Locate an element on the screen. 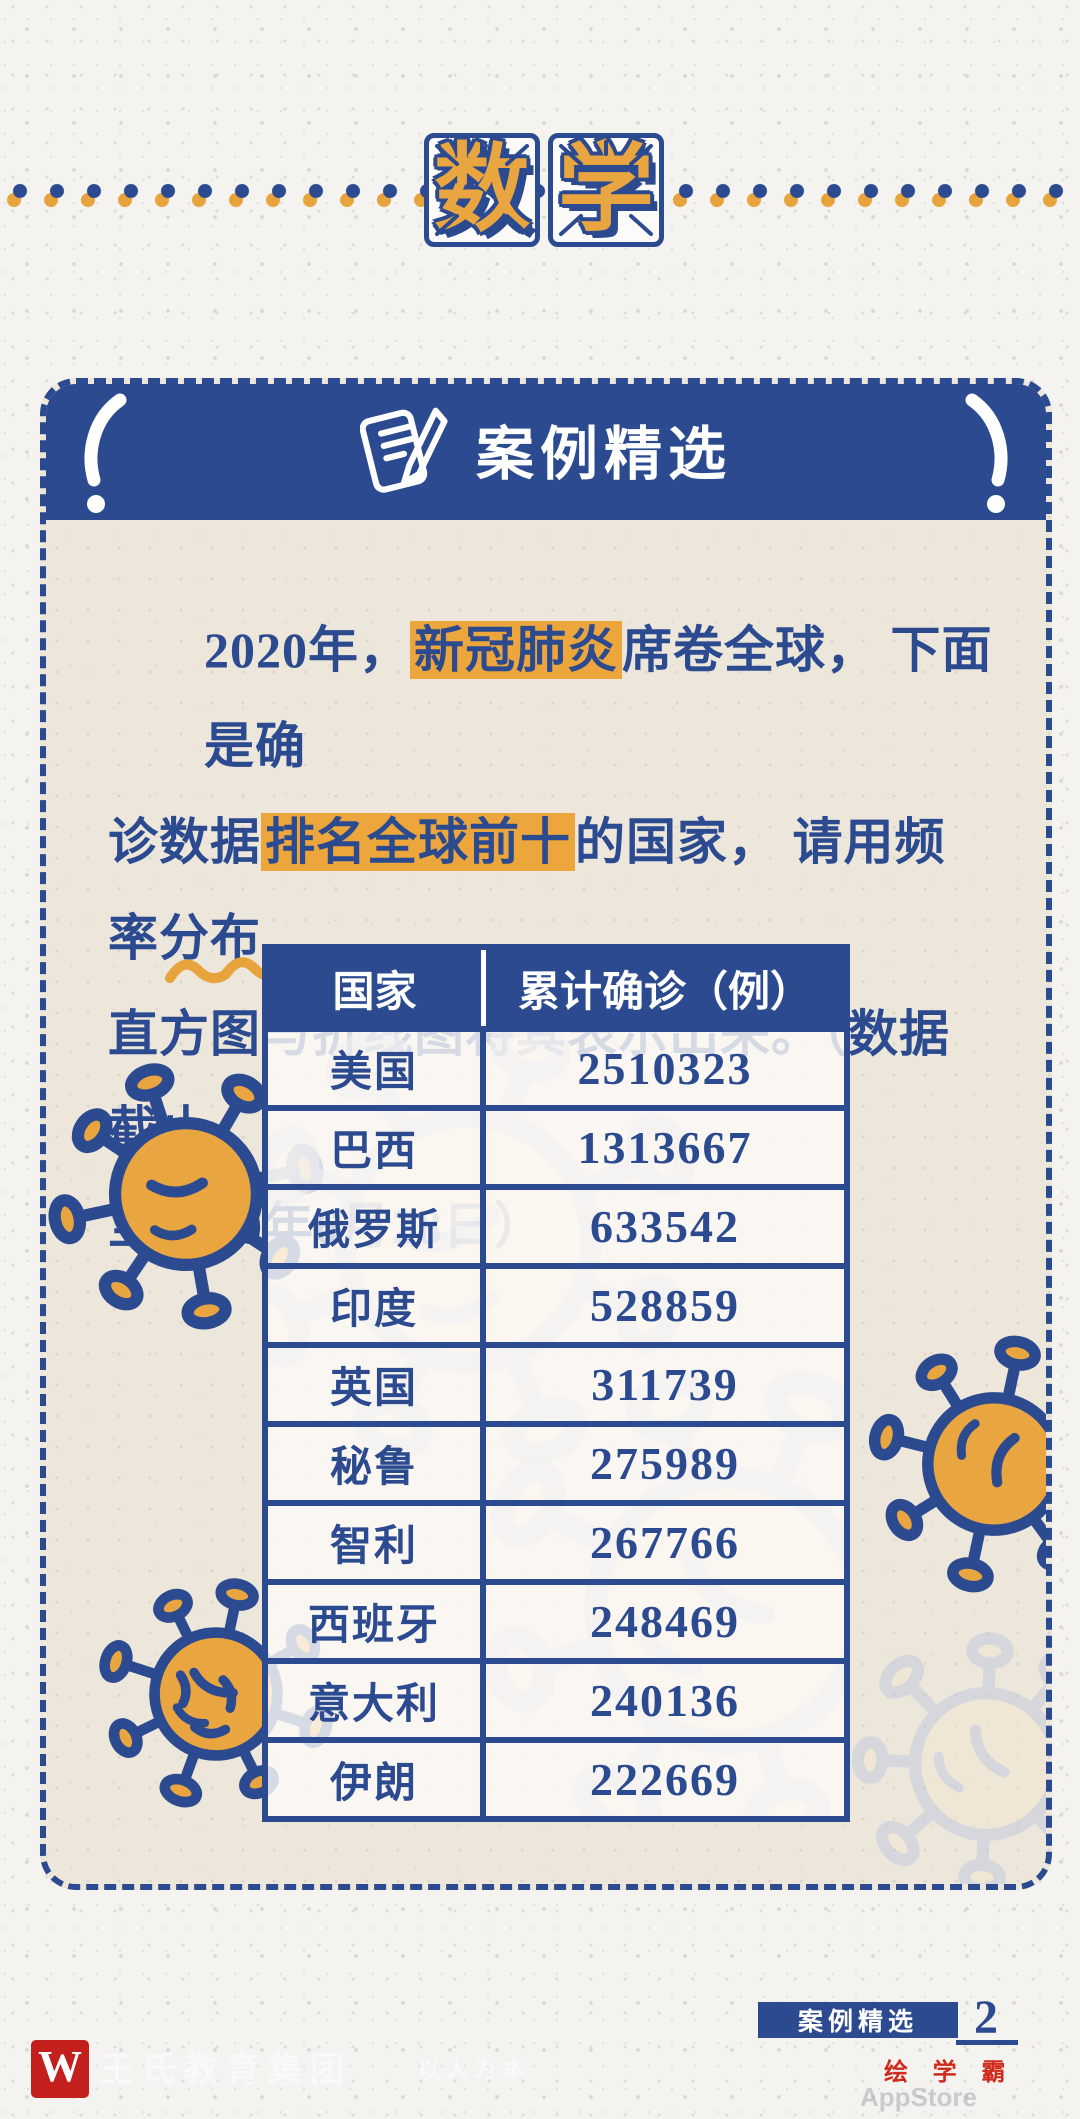  publisher-logo-letter: W is located at coordinates (60, 2066).